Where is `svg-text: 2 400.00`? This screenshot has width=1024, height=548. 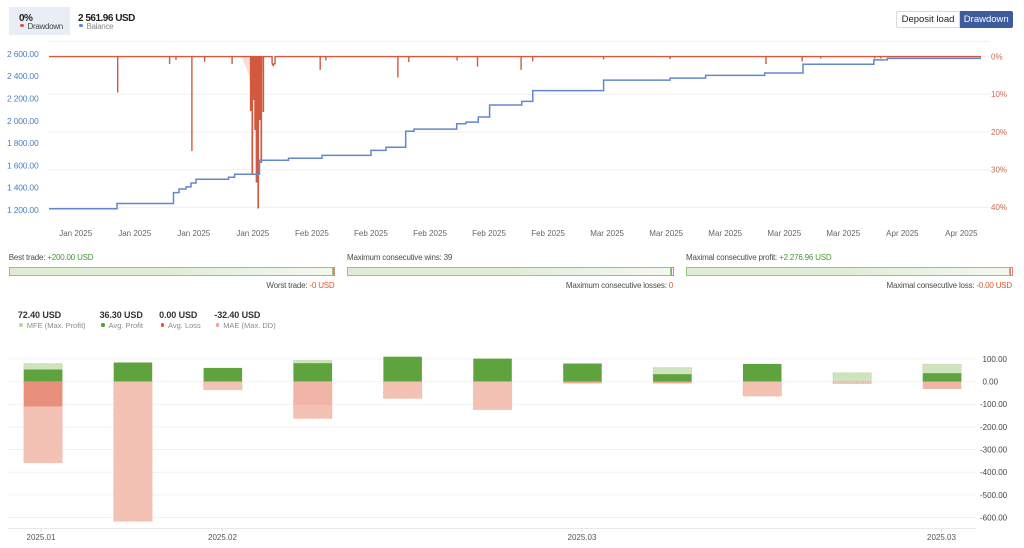 svg-text: 2 400.00 is located at coordinates (23, 76).